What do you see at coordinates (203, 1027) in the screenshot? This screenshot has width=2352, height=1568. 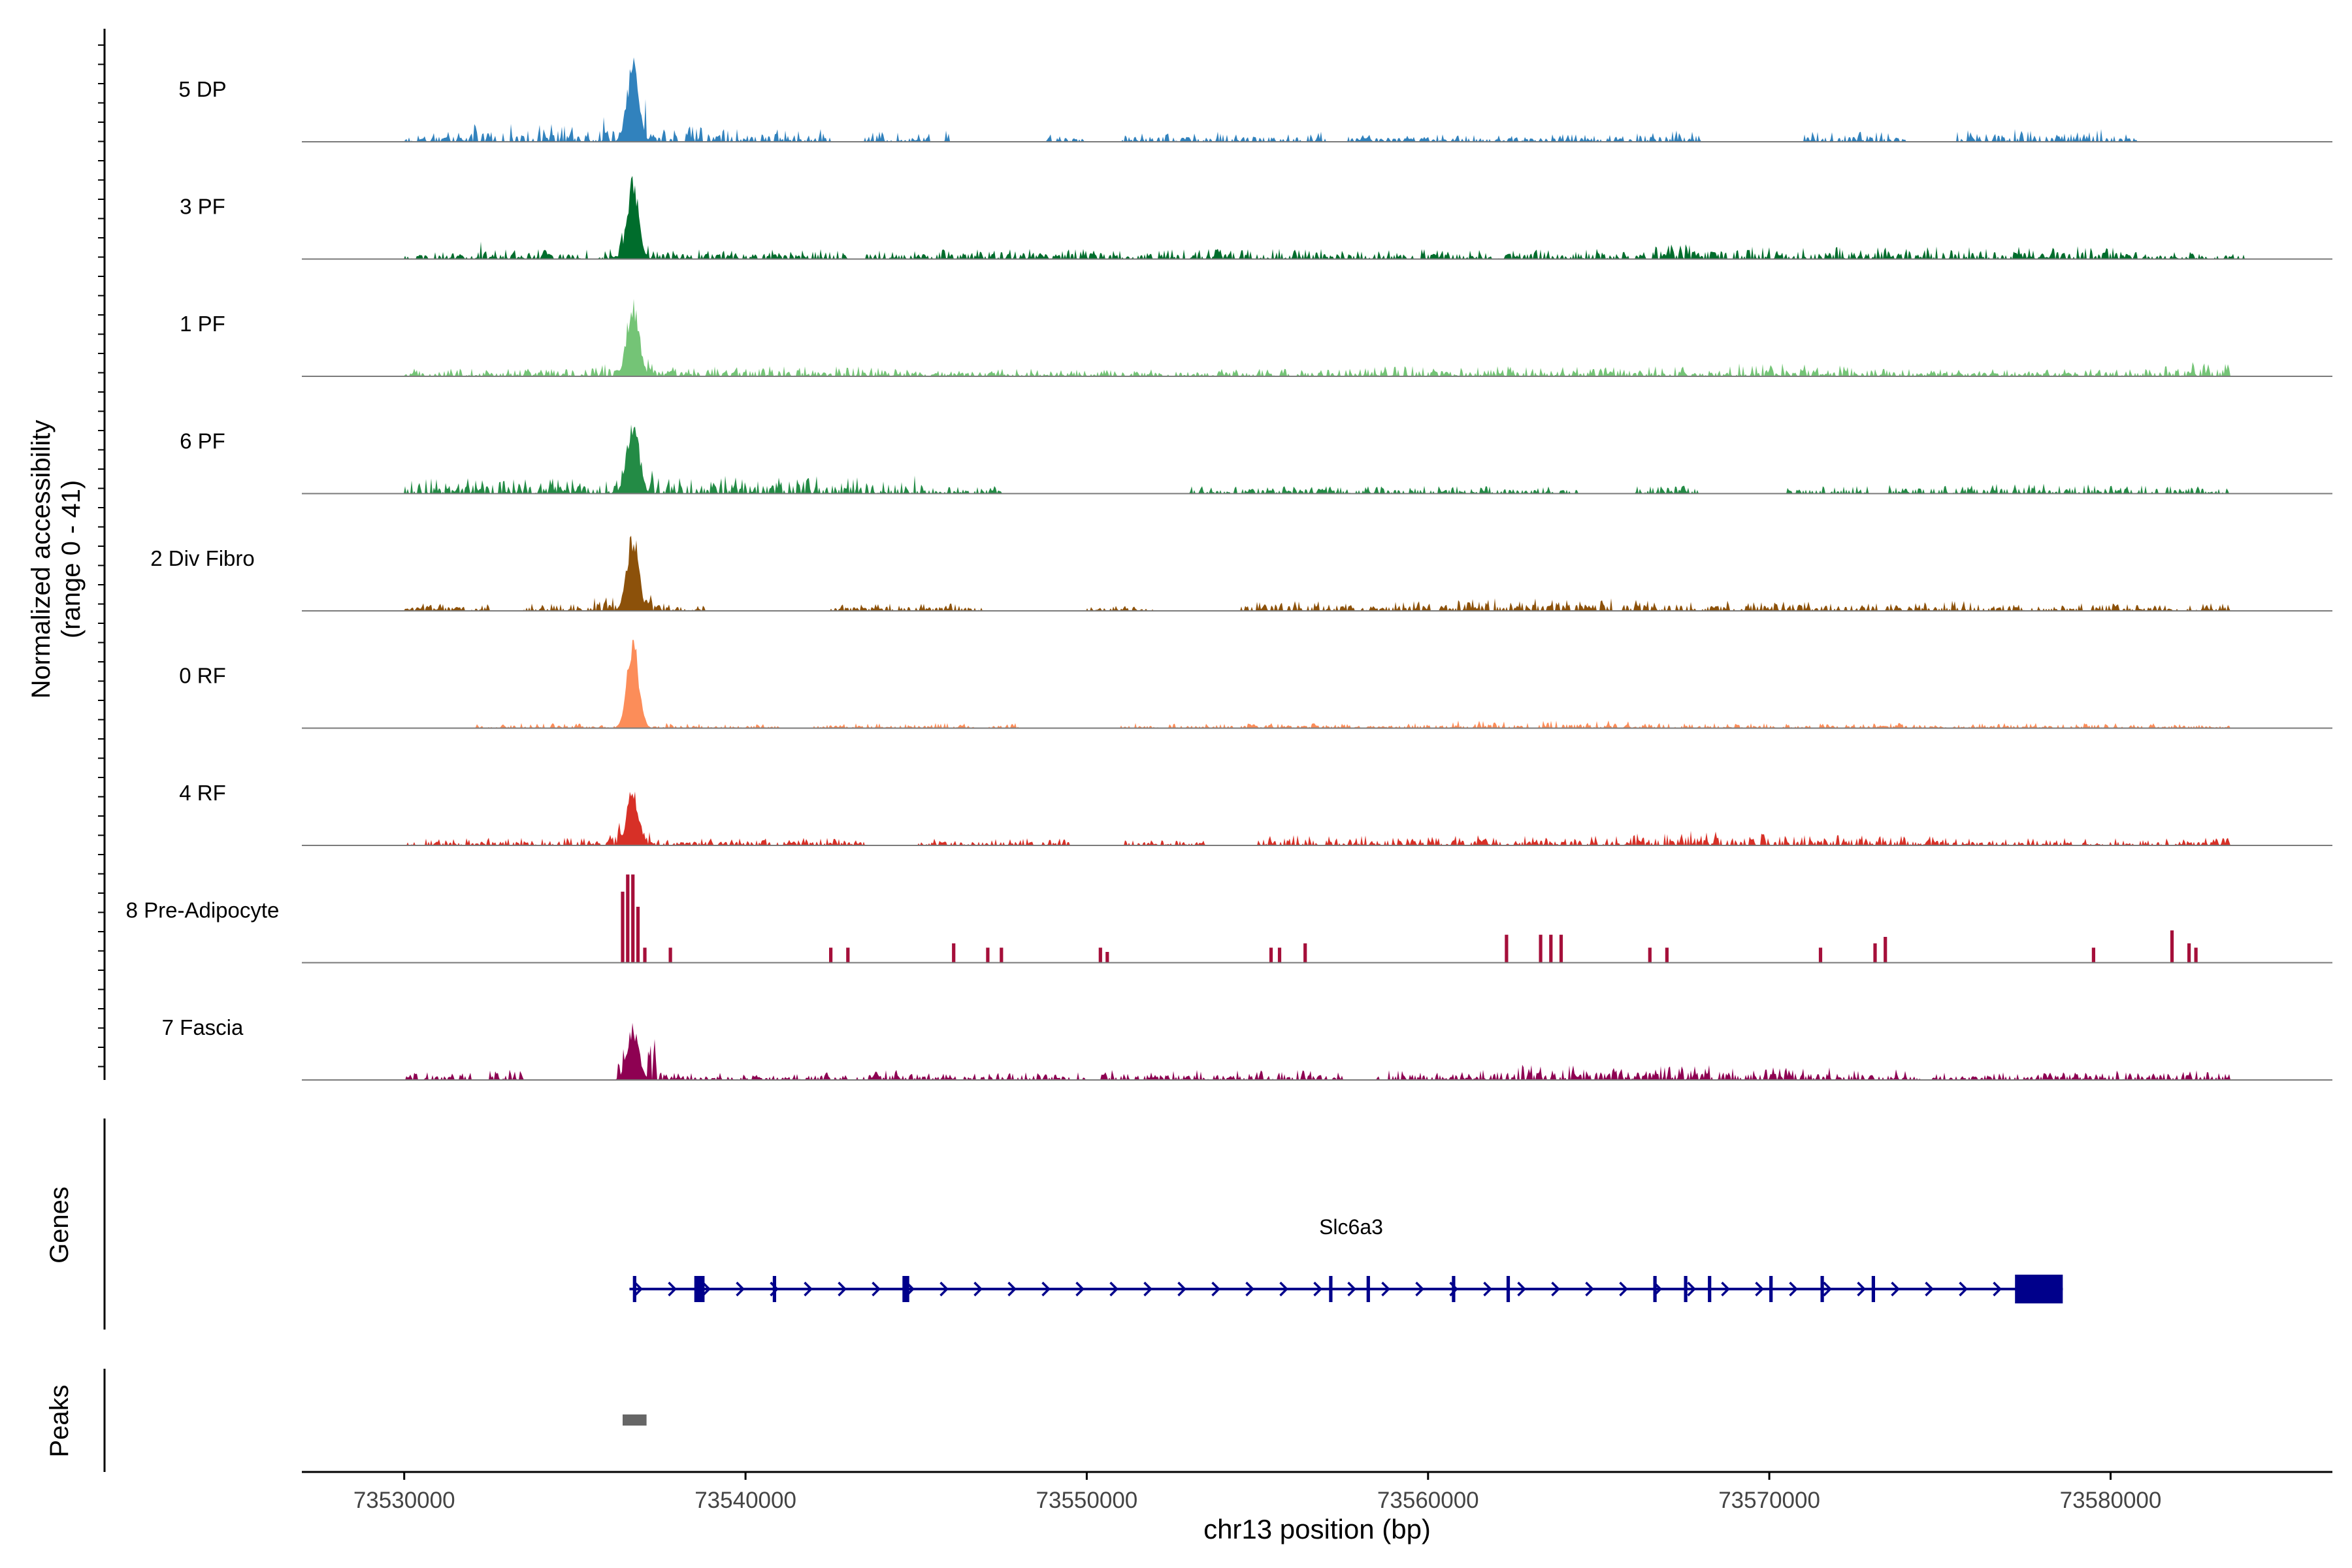 I see `track-label: 7 Fascia` at bounding box center [203, 1027].